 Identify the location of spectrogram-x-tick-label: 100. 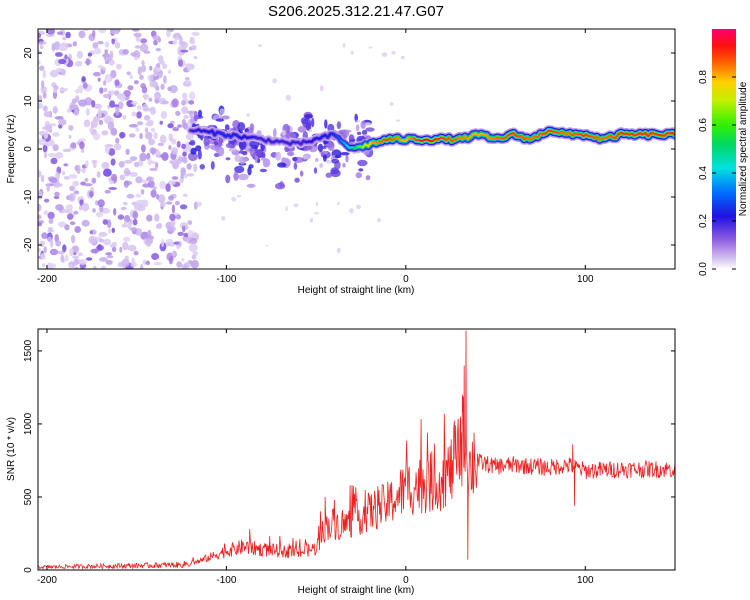
(585, 279).